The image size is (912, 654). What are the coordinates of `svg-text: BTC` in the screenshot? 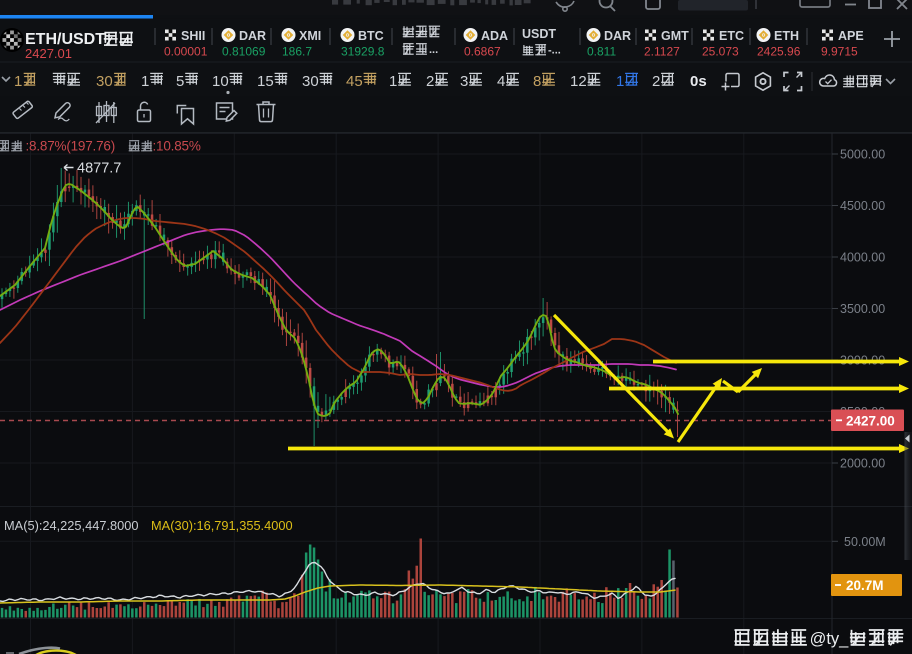 It's located at (371, 36).